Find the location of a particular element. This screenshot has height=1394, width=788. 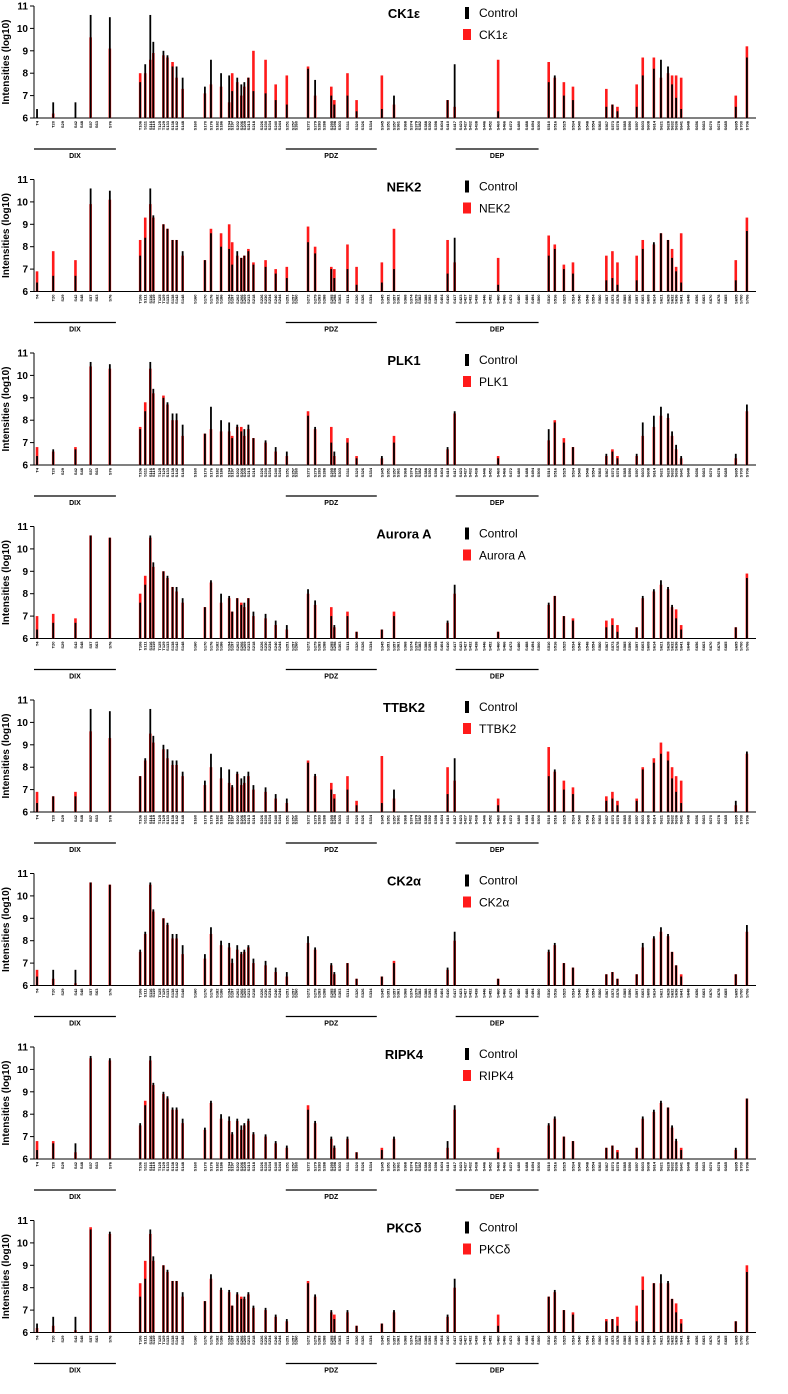

x-tick-label: S133 is located at coordinates (167, 125).